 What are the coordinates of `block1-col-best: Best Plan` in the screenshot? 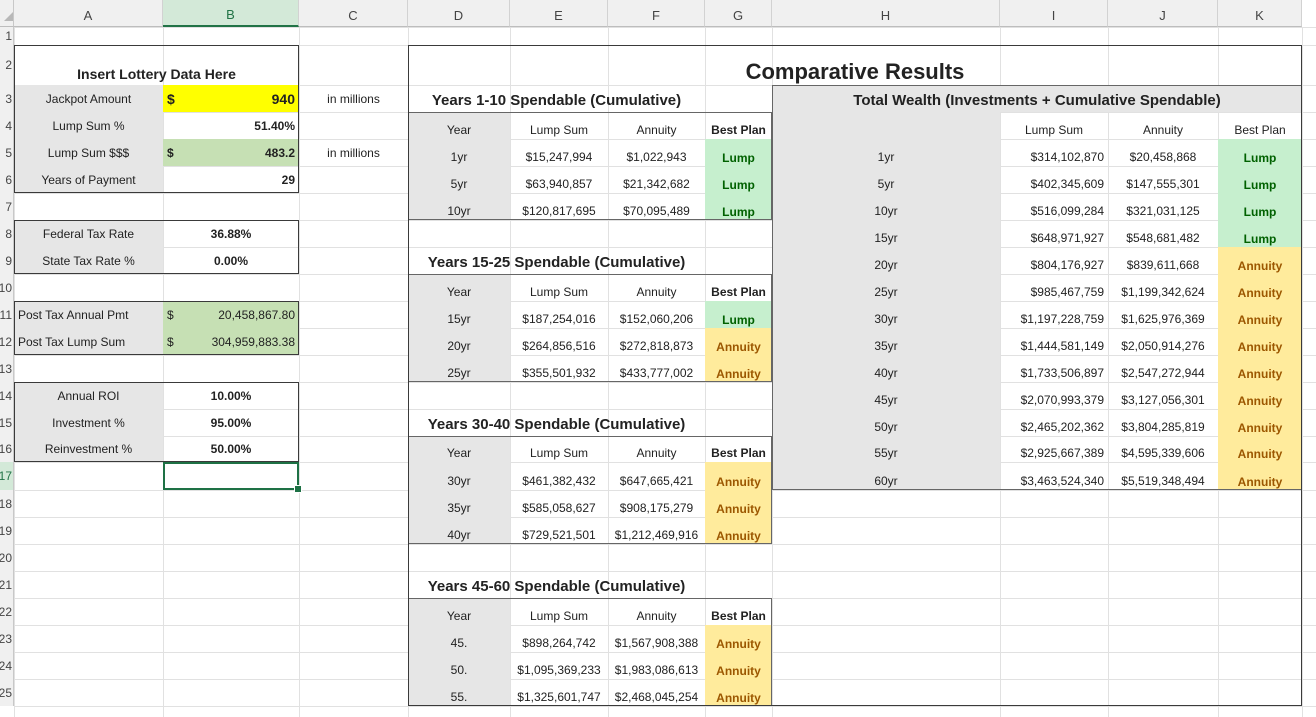 It's located at (738, 130).